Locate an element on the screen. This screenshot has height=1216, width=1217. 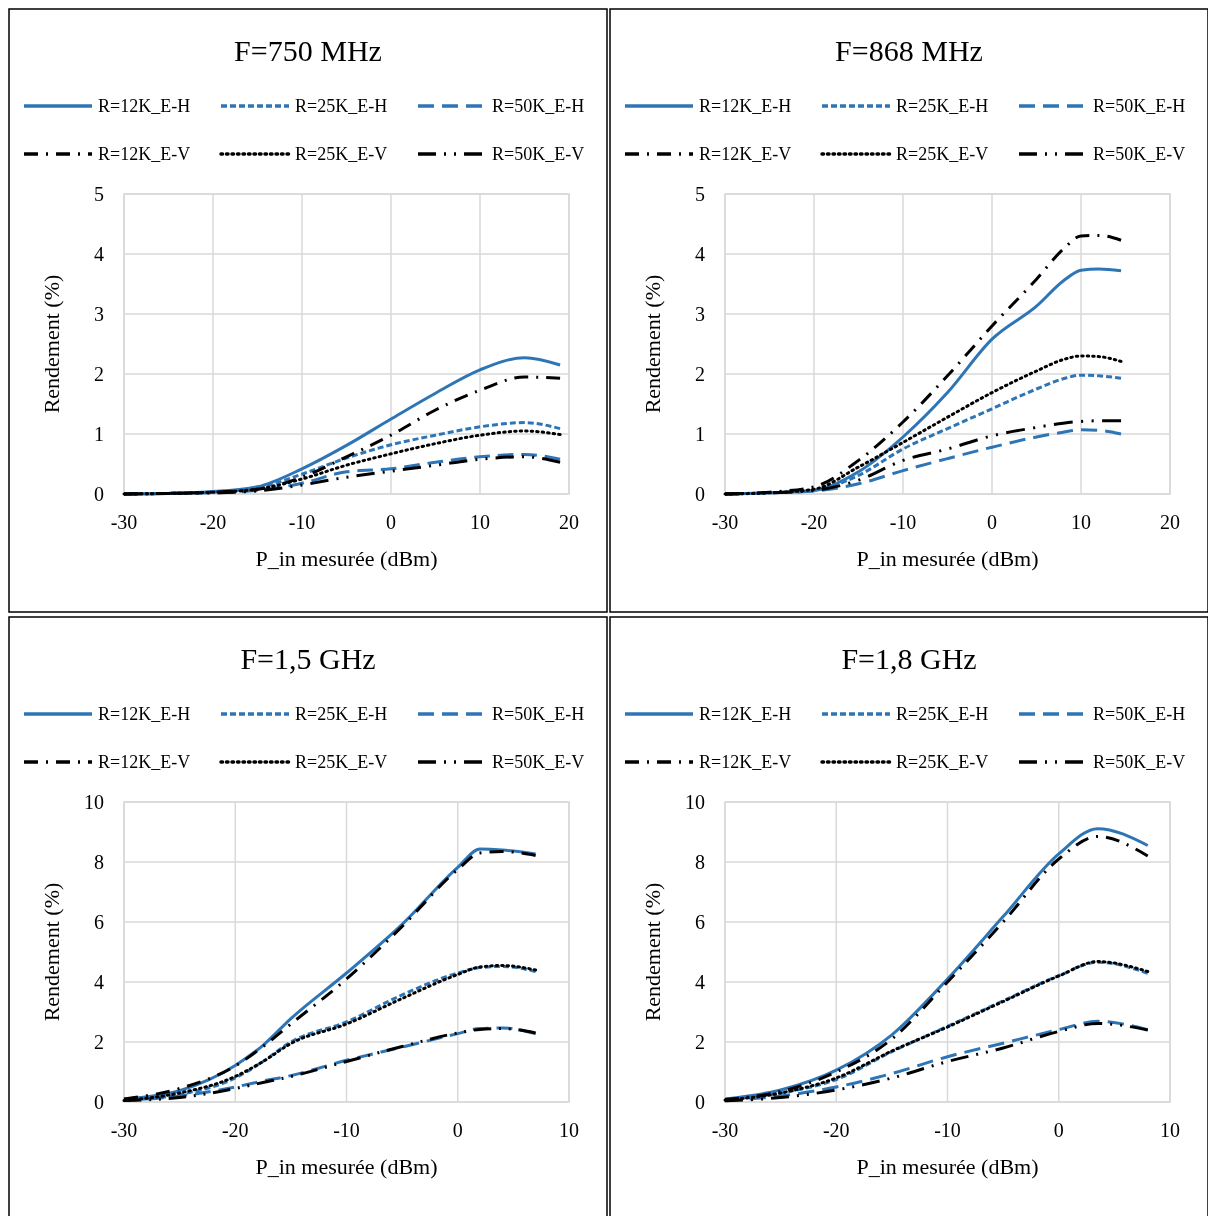
chart-title: F=1,8 GHz is located at coordinates (909, 658).